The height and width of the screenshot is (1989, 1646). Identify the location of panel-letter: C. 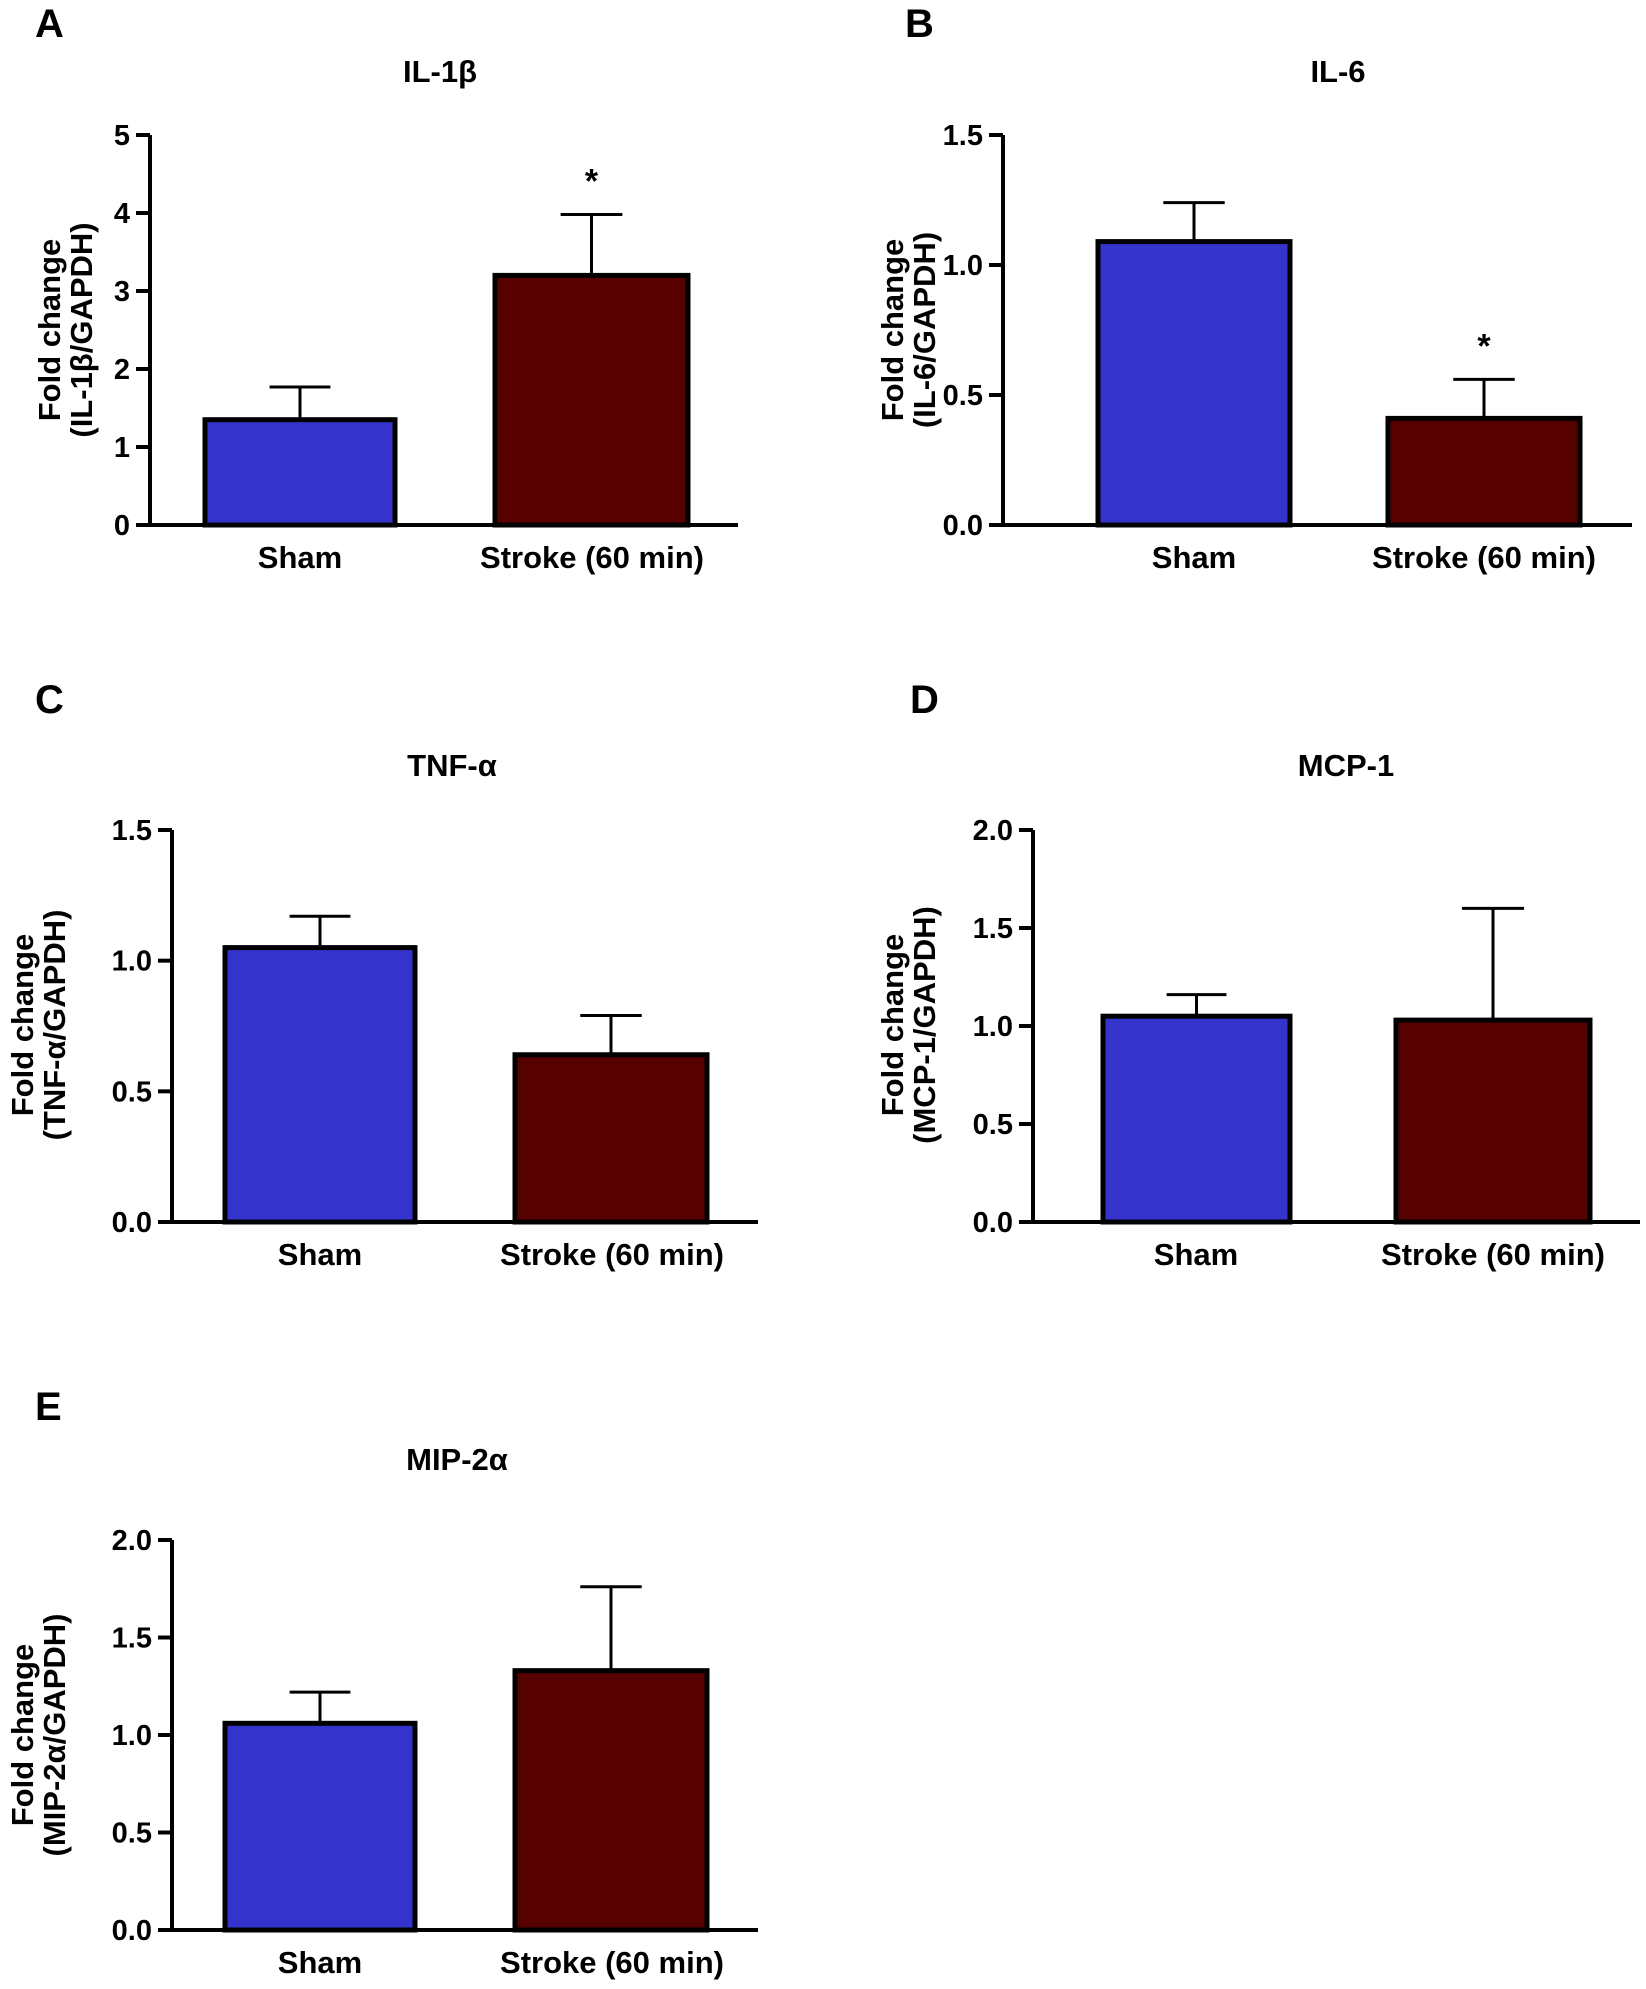
(49, 700).